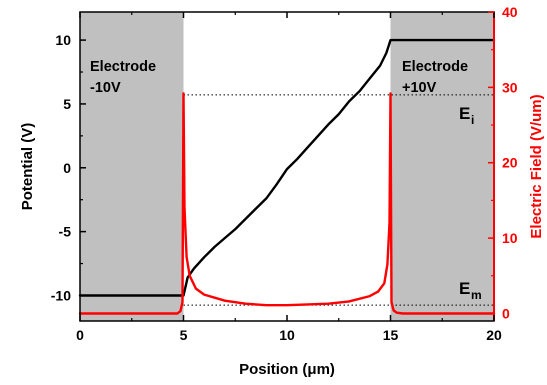  What do you see at coordinates (287, 369) in the screenshot?
I see `x-axis-title: Position (μm)` at bounding box center [287, 369].